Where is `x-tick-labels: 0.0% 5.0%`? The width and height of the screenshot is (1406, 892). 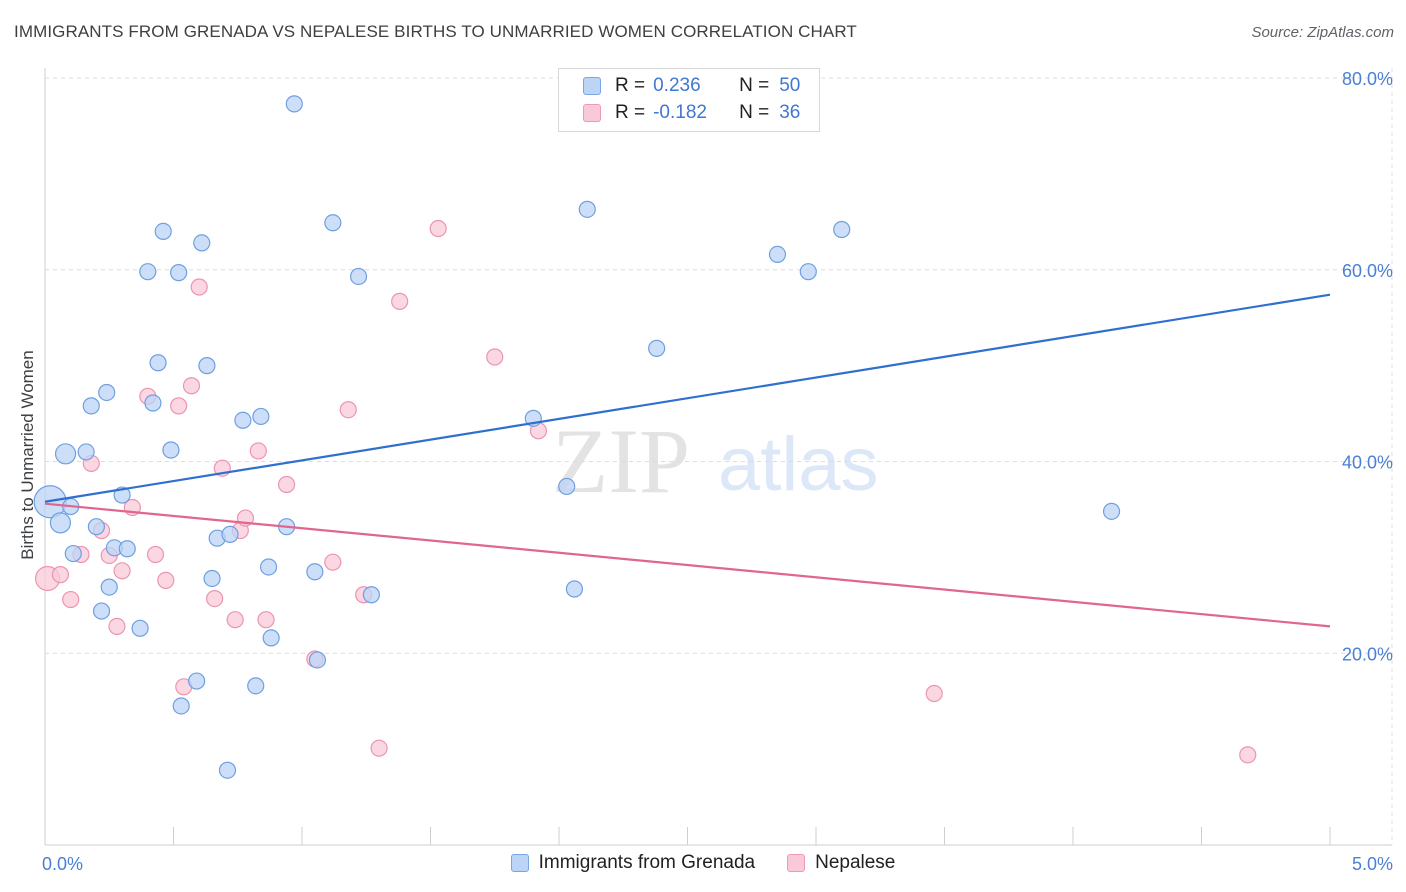
x-tick-labels: 0.0% 5.0% is located at coordinates (717, 864).